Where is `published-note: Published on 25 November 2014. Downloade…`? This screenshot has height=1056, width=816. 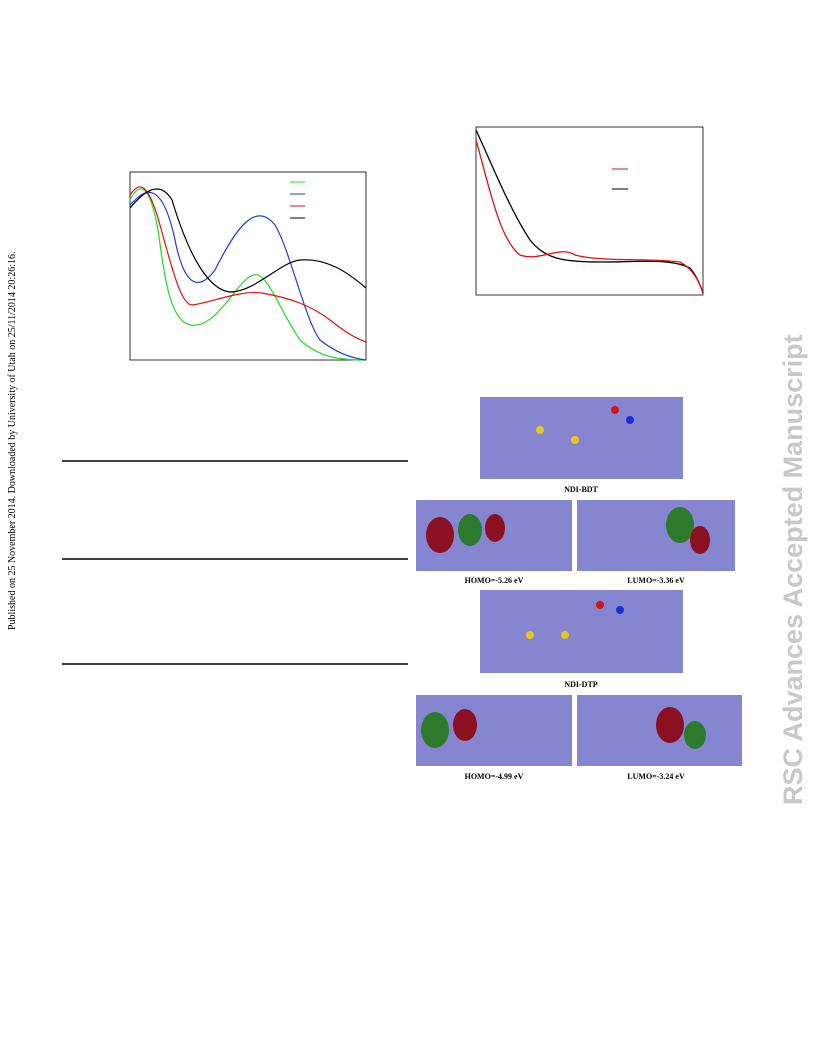
published-note: Published on 25 November 2014. Downloade… is located at coordinates (12, 441).